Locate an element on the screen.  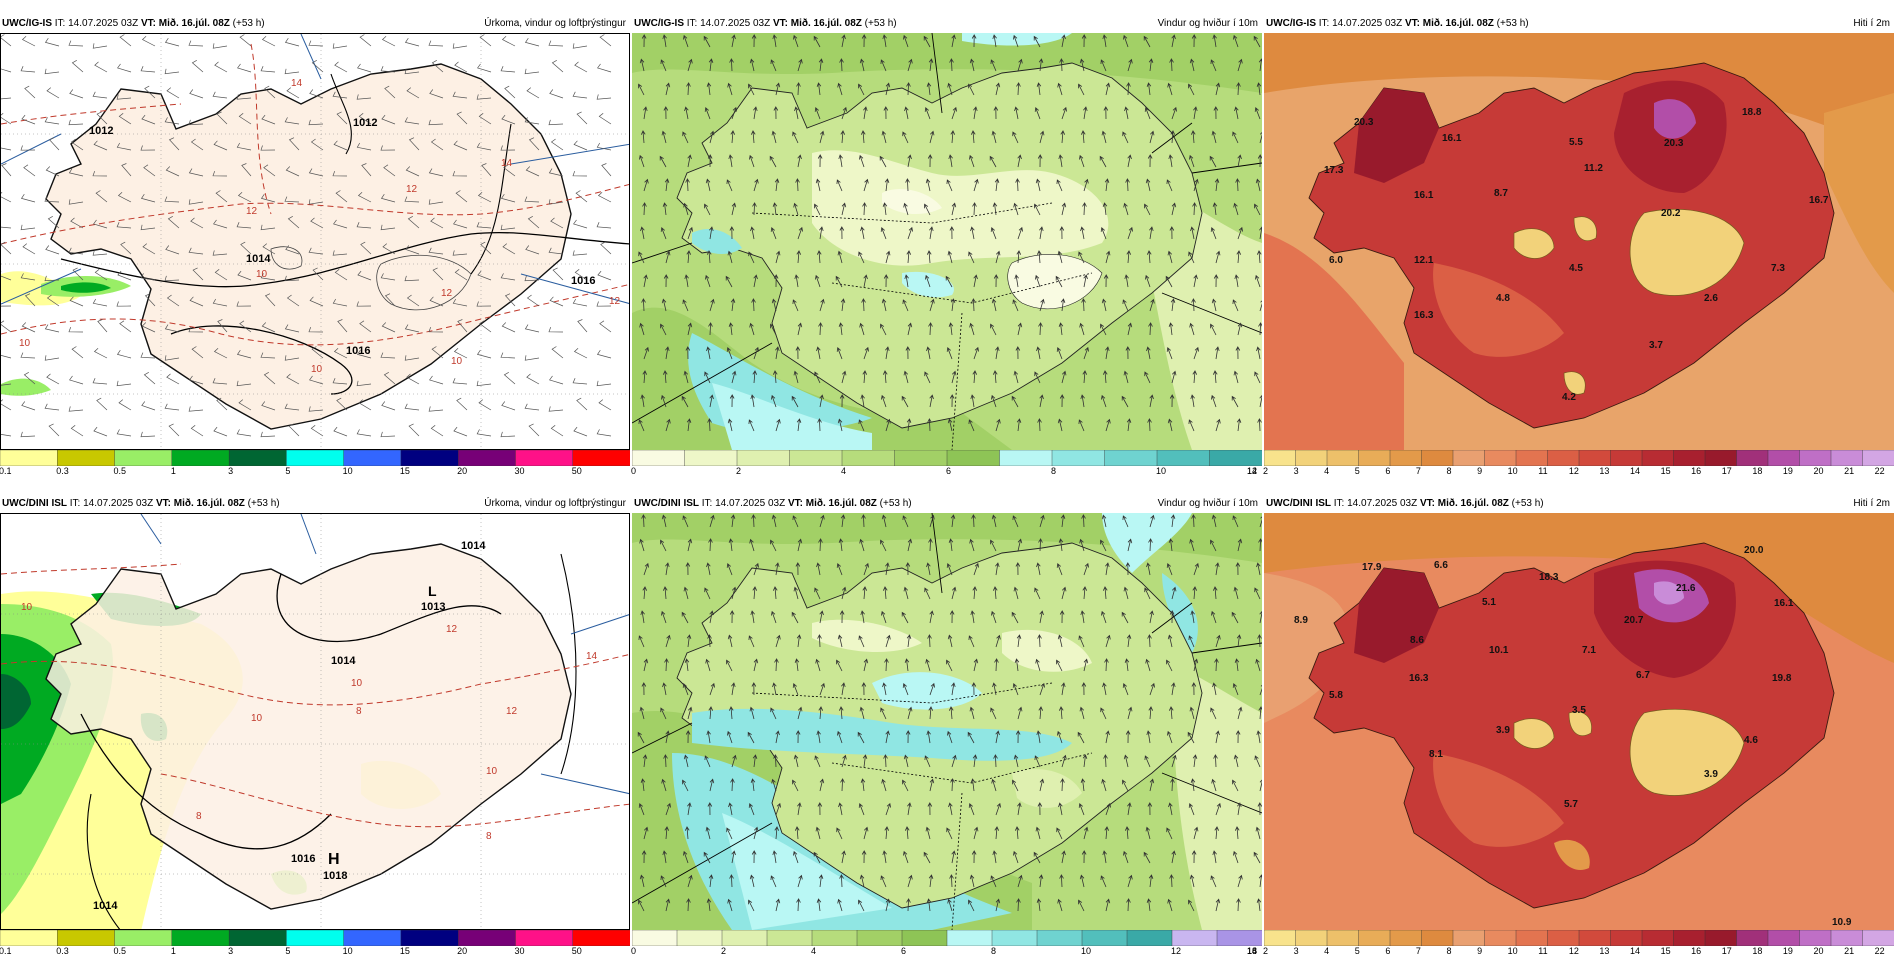
colorbar-tick-label: 0.1 is located at coordinates (6, 471).